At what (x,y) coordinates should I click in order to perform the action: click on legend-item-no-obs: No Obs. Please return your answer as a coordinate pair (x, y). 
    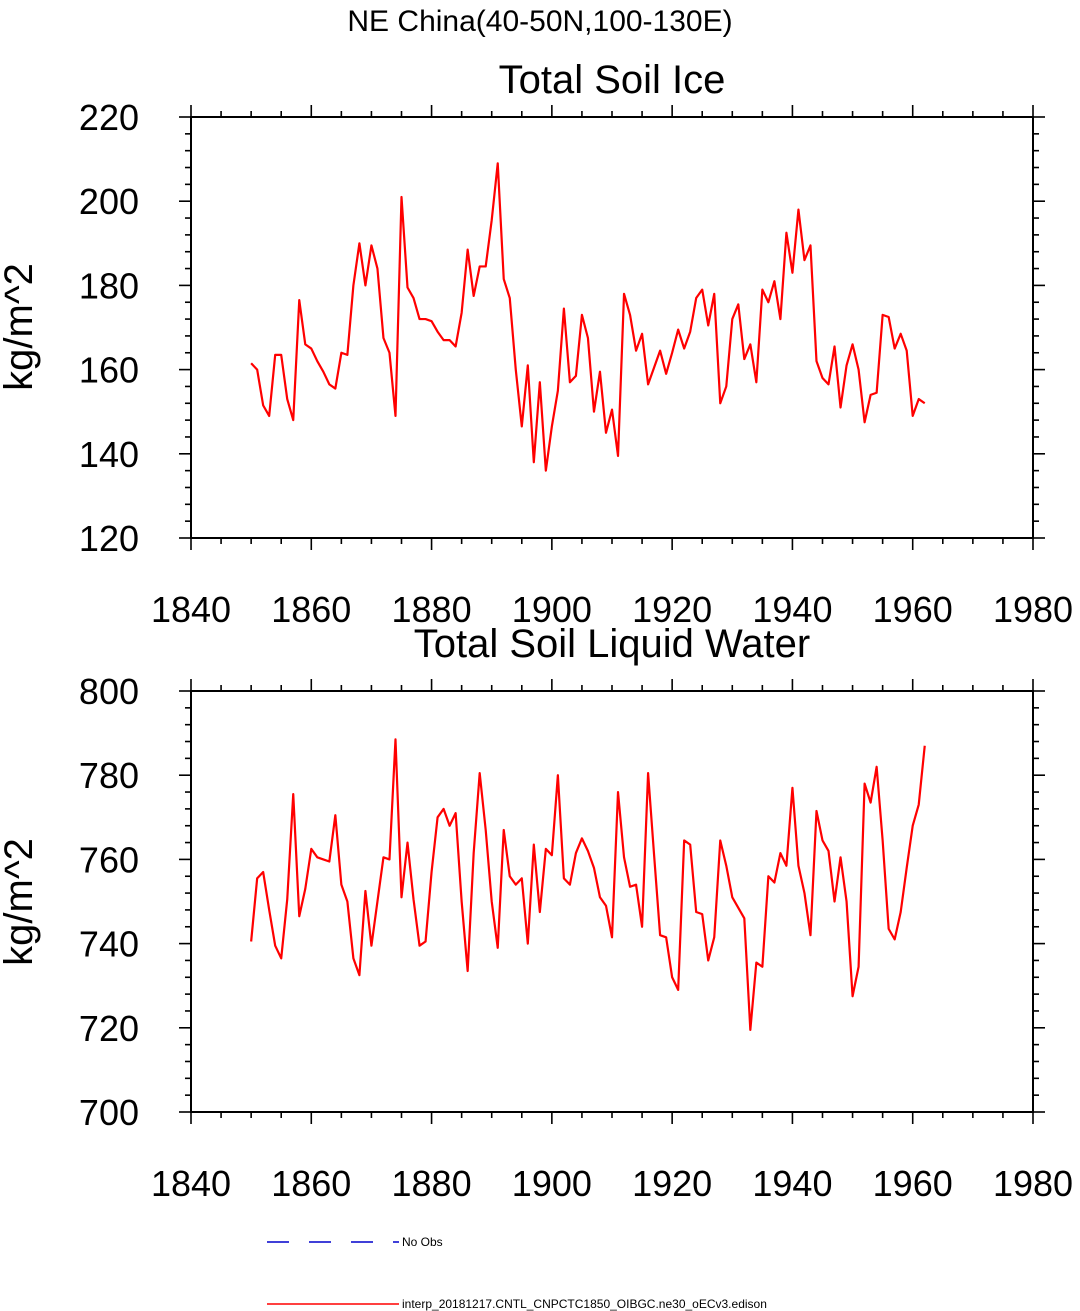
    Looking at the image, I should click on (355, 1242).